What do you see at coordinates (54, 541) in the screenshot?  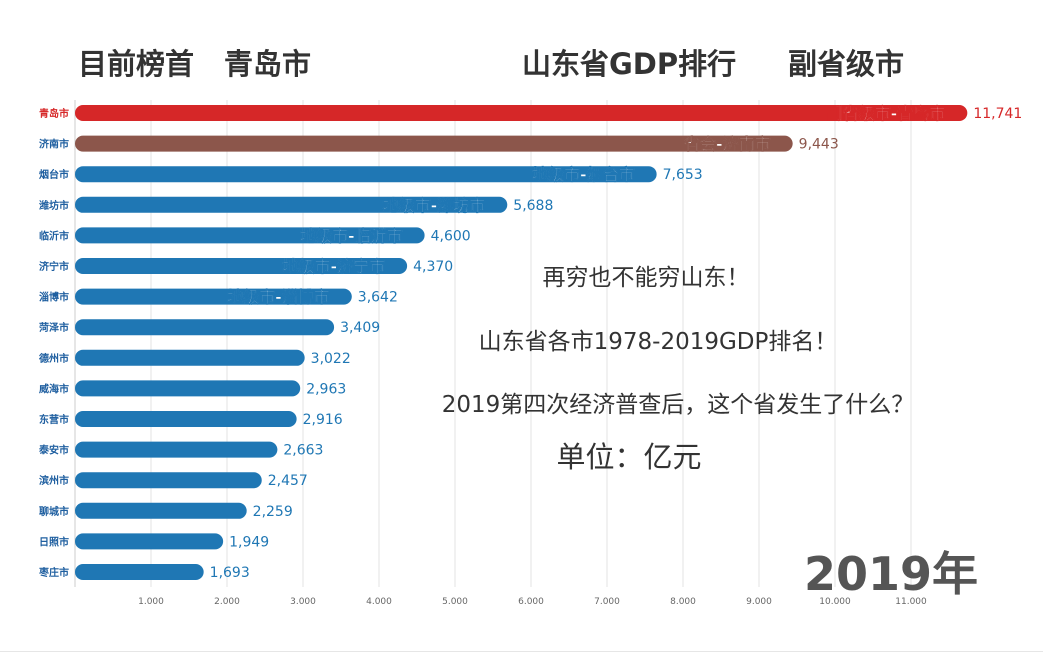 I see `category-label: 日照市` at bounding box center [54, 541].